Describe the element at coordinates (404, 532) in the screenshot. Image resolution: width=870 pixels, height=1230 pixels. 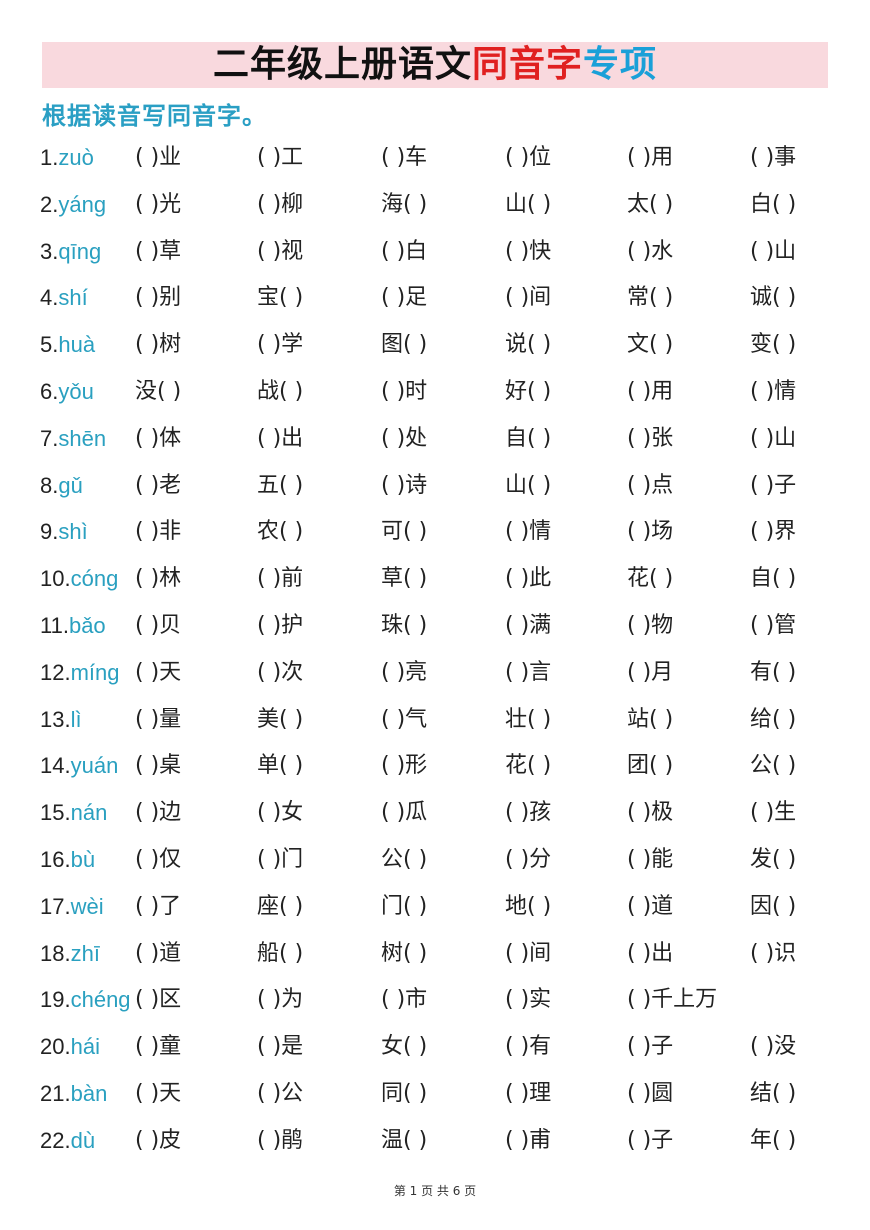
I see `fill-blank-cell: 可( )` at that location.